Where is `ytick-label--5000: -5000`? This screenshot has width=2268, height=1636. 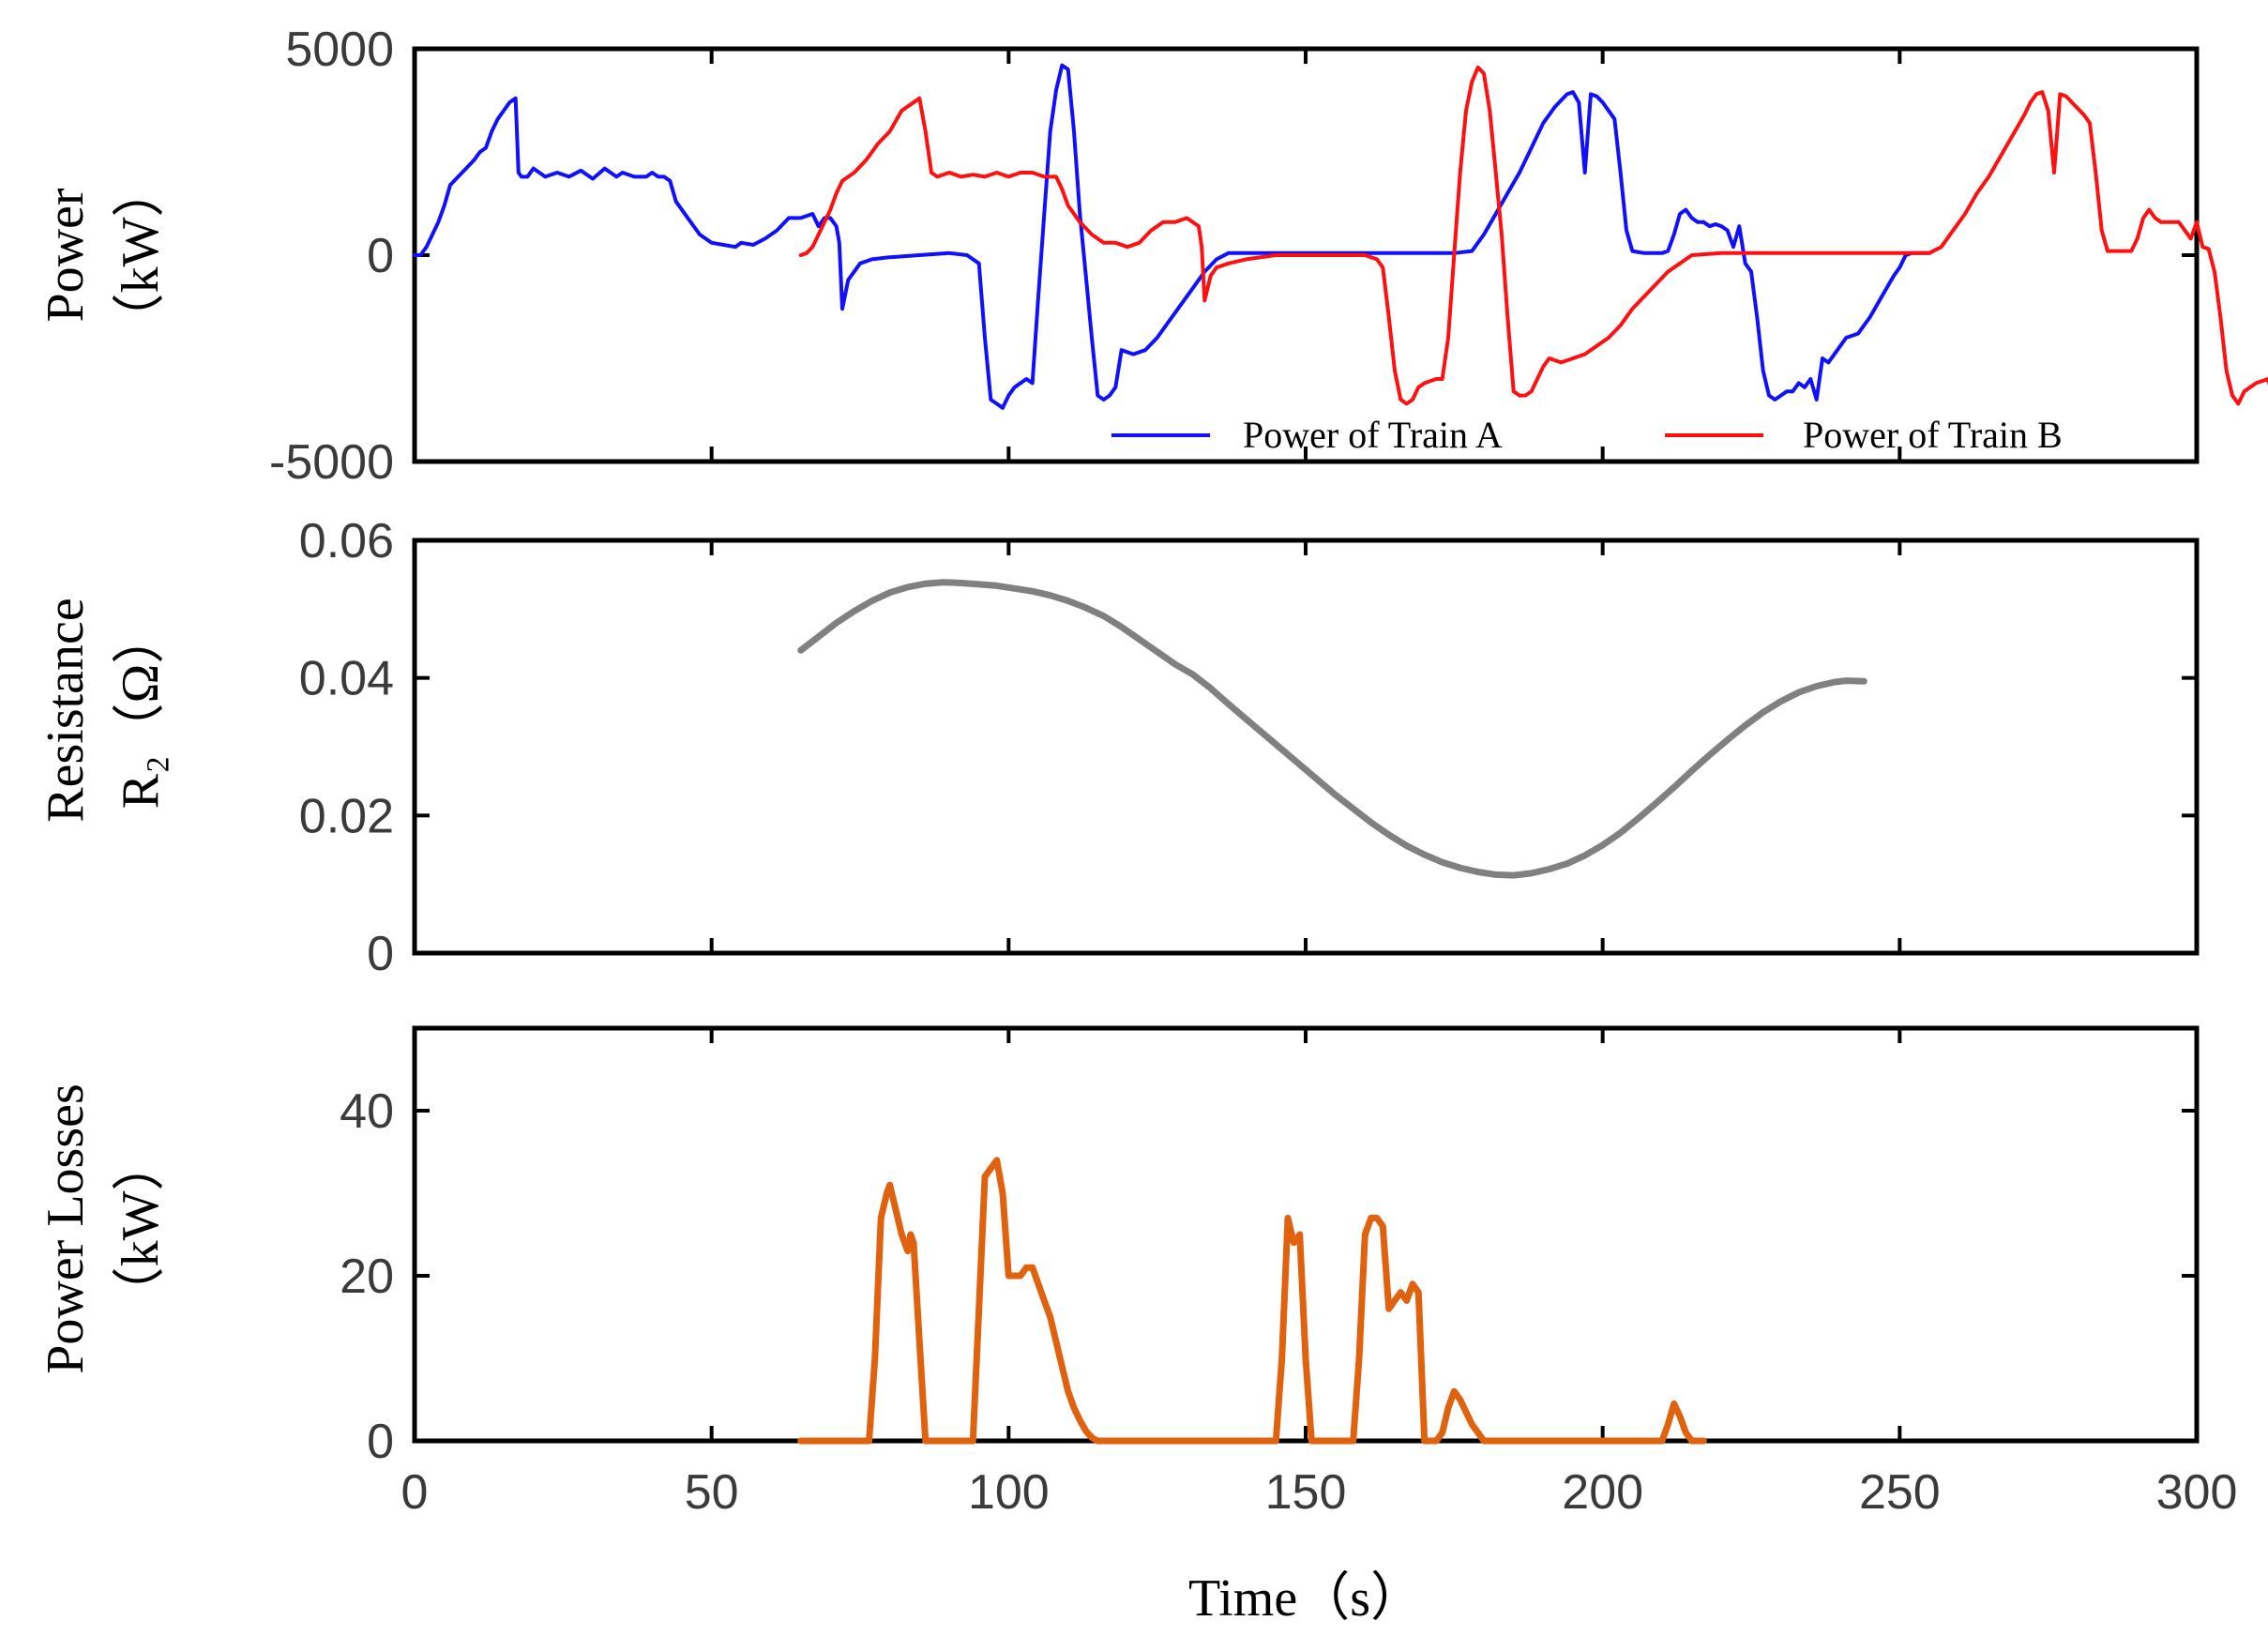 ytick-label--5000: -5000 is located at coordinates (331, 462).